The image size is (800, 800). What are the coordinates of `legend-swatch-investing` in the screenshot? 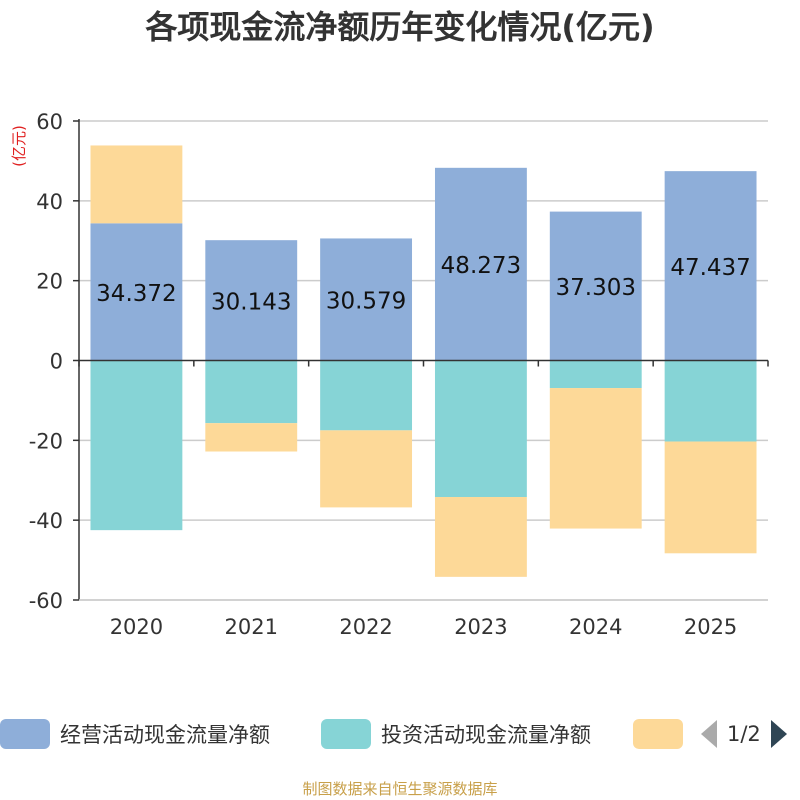 It's located at (346, 734).